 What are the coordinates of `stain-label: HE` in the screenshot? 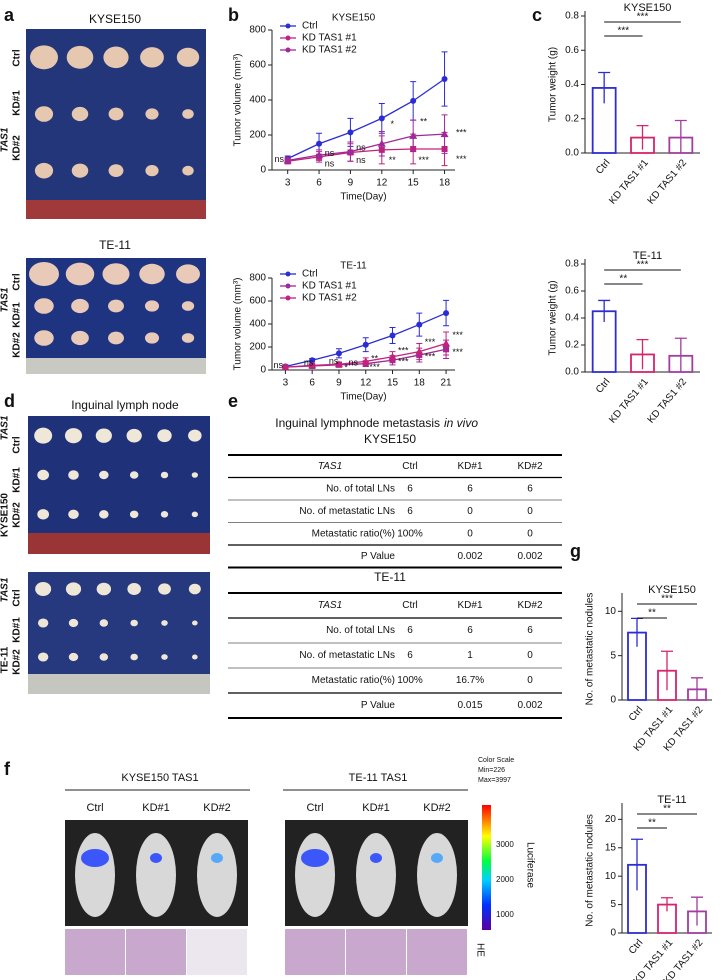 It's located at (479, 950).